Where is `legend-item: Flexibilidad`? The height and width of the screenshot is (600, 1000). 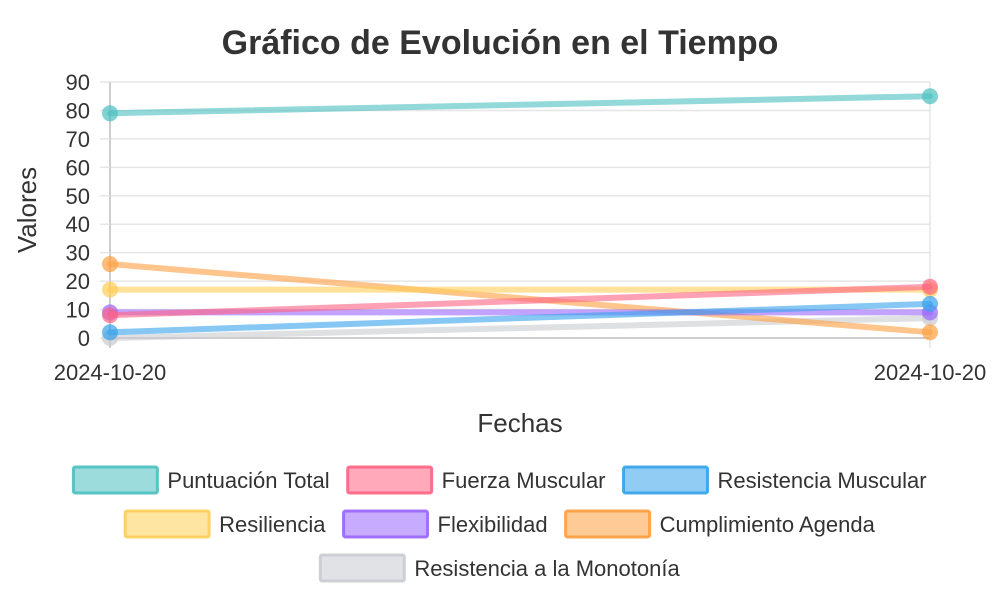 legend-item: Flexibilidad is located at coordinates (445, 524).